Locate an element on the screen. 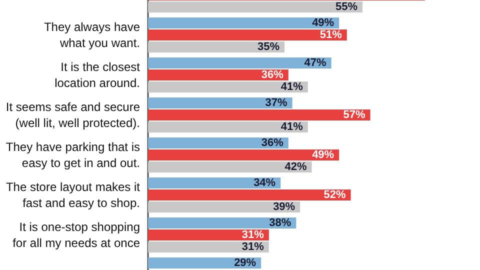  data-label: 29% is located at coordinates (245, 263).